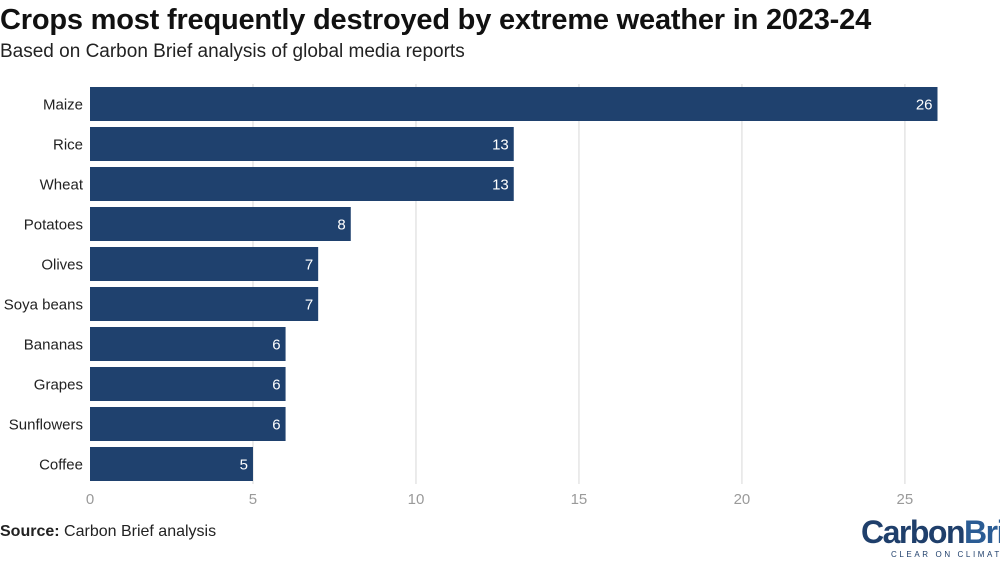 Image resolution: width=1000 pixels, height=567 pixels. Describe the element at coordinates (905, 499) in the screenshot. I see `x-tick-label: 25` at that location.